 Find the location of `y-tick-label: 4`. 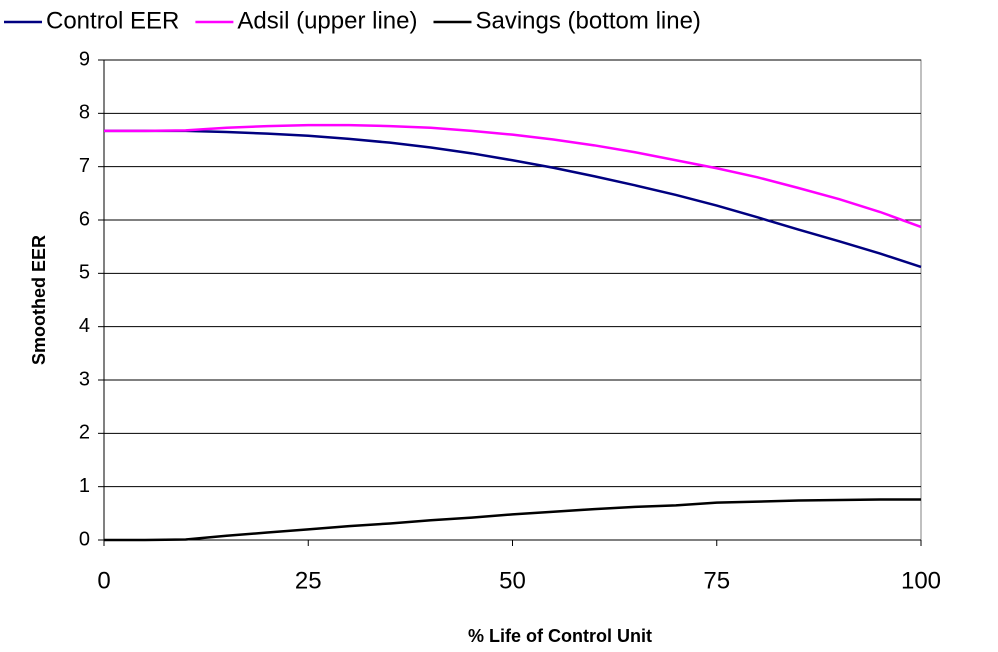

y-tick-label: 4 is located at coordinates (84, 326).